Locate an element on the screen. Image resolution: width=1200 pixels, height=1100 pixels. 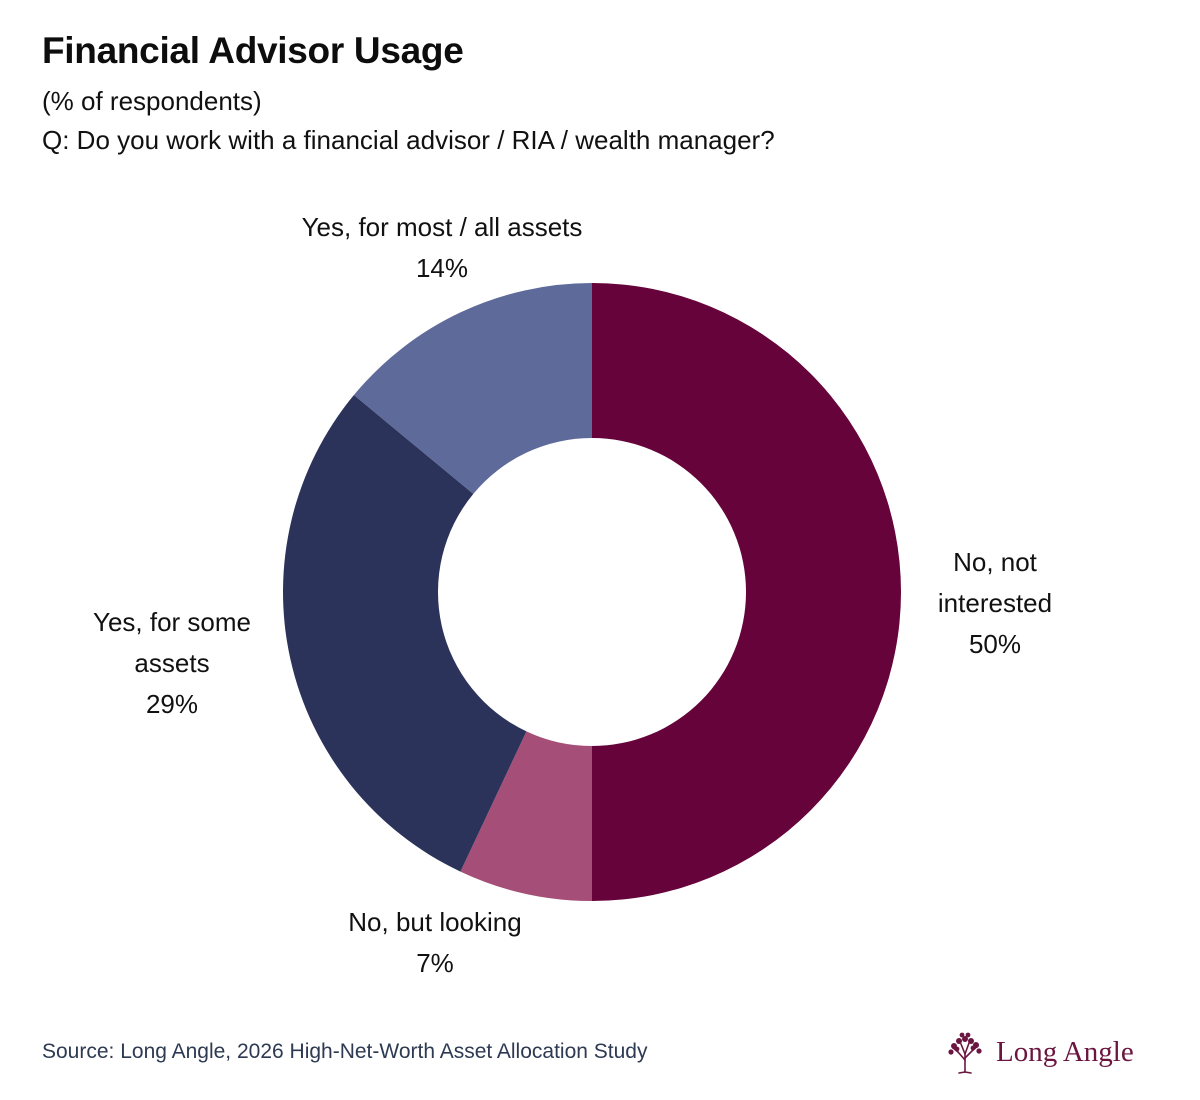
slice-yes-for-some-assets is located at coordinates (404, 633).